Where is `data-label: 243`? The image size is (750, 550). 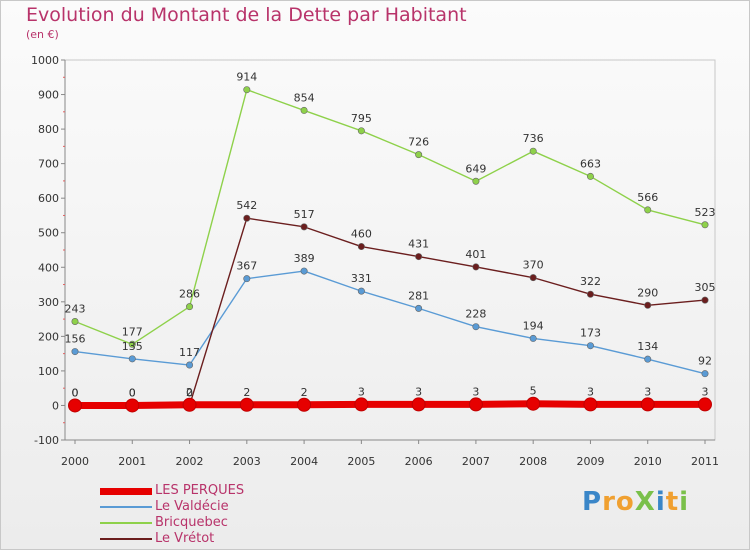 data-label: 243 is located at coordinates (75, 309).